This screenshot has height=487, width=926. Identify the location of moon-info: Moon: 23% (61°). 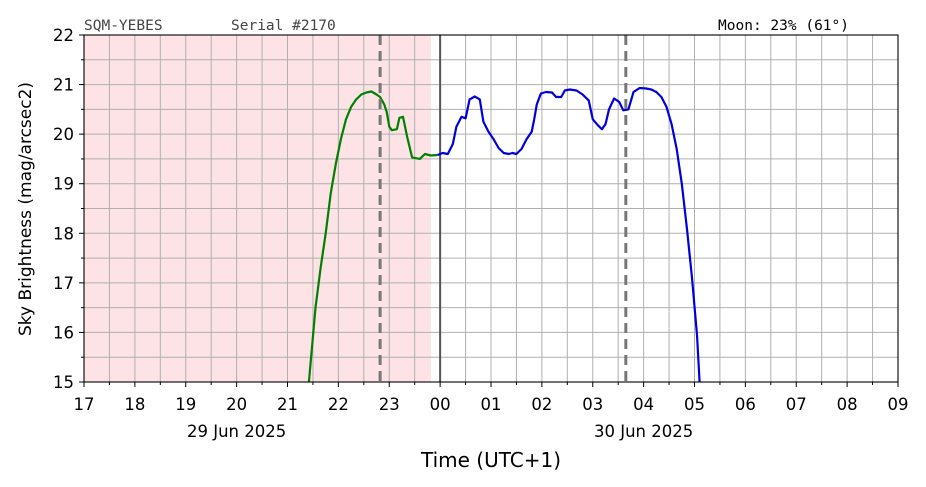
(783, 26).